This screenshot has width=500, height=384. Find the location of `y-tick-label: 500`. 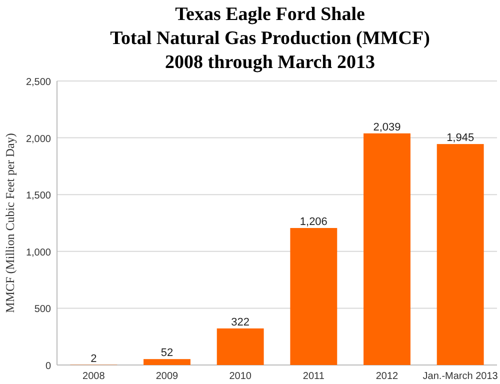

y-tick-label: 500 is located at coordinates (43, 310).